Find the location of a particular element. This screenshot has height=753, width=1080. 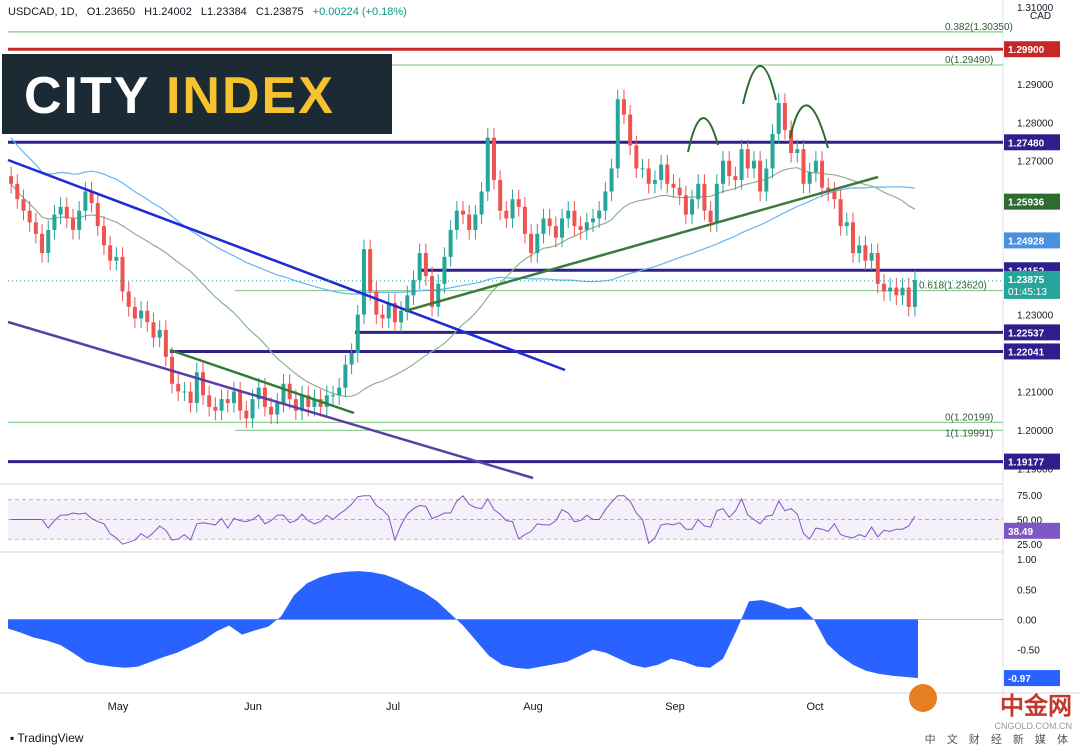

symbol-label: USDCAD, 1D, is located at coordinates (43, 12).